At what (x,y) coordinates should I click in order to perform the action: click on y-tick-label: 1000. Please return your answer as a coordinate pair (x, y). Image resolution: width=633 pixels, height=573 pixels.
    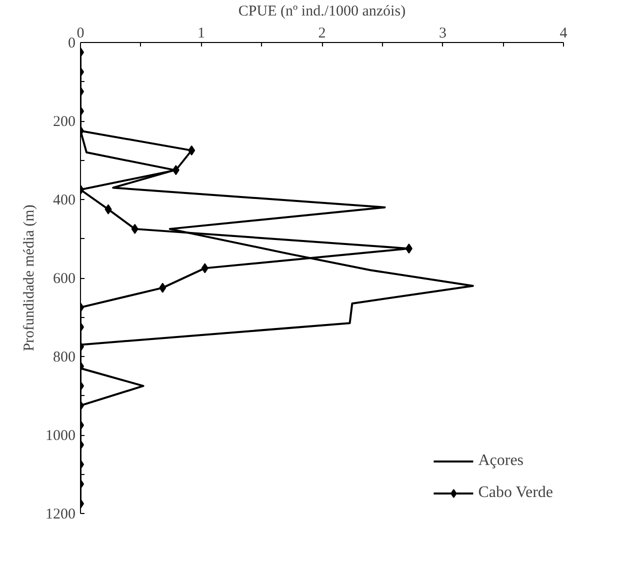
    Looking at the image, I should click on (61, 436).